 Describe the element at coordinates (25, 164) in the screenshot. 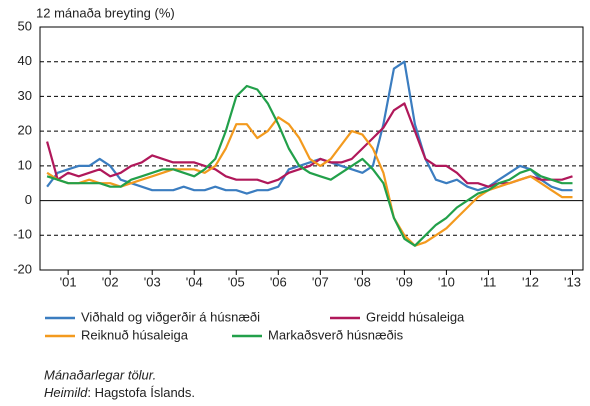

I see `y-tick-label: 10` at that location.